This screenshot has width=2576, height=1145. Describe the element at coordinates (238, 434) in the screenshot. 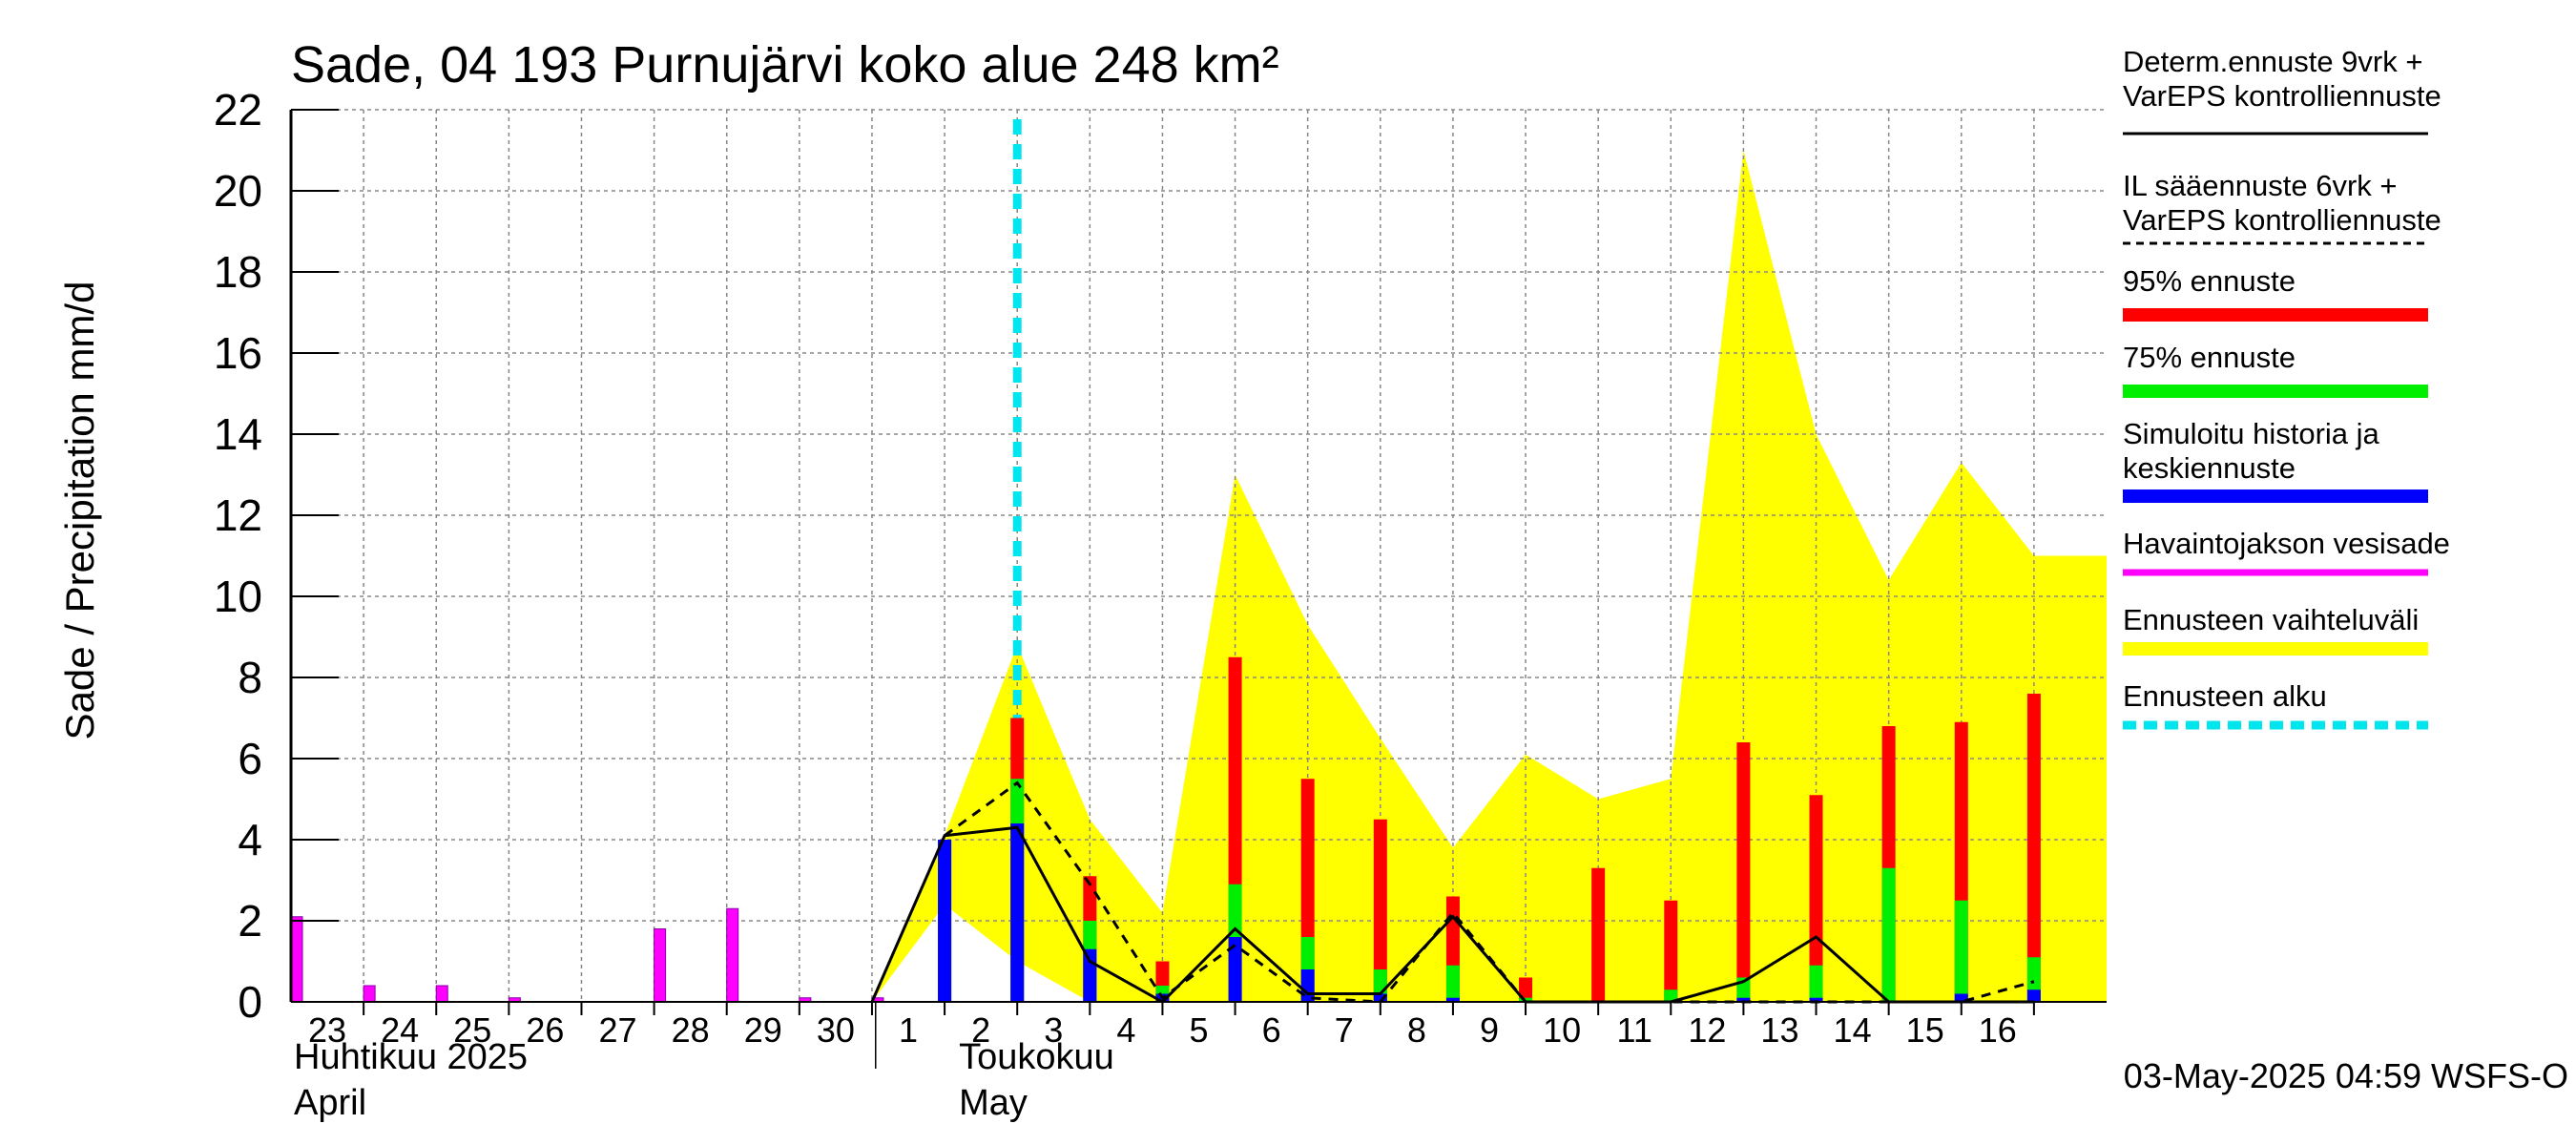

I see `y-tick-label: 14` at that location.